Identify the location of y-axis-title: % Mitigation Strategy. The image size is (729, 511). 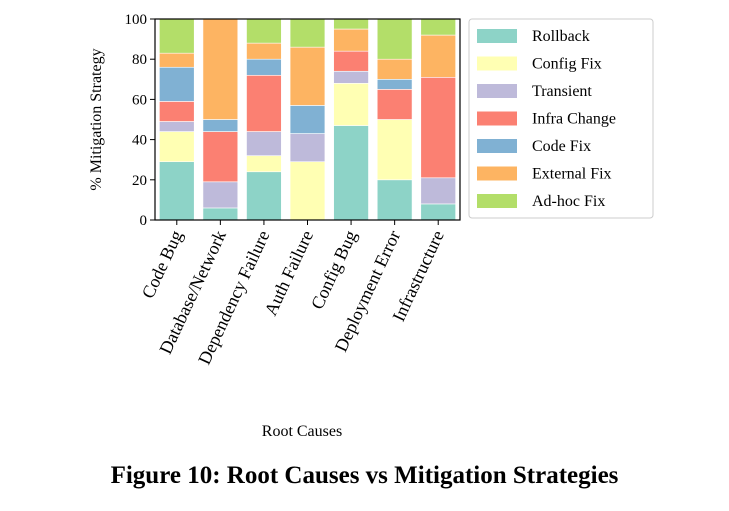
(96, 119).